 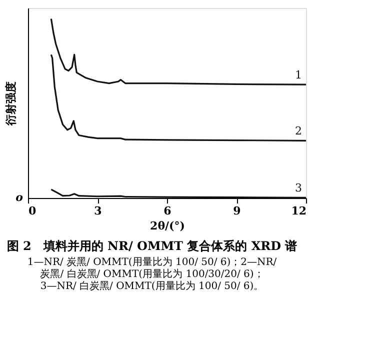 What do you see at coordinates (152, 274) in the screenshot?
I see `text: 炭黑/ 白炭黑/ OMMT(用量比为 100/30/20/ 6)；` at bounding box center [152, 274].